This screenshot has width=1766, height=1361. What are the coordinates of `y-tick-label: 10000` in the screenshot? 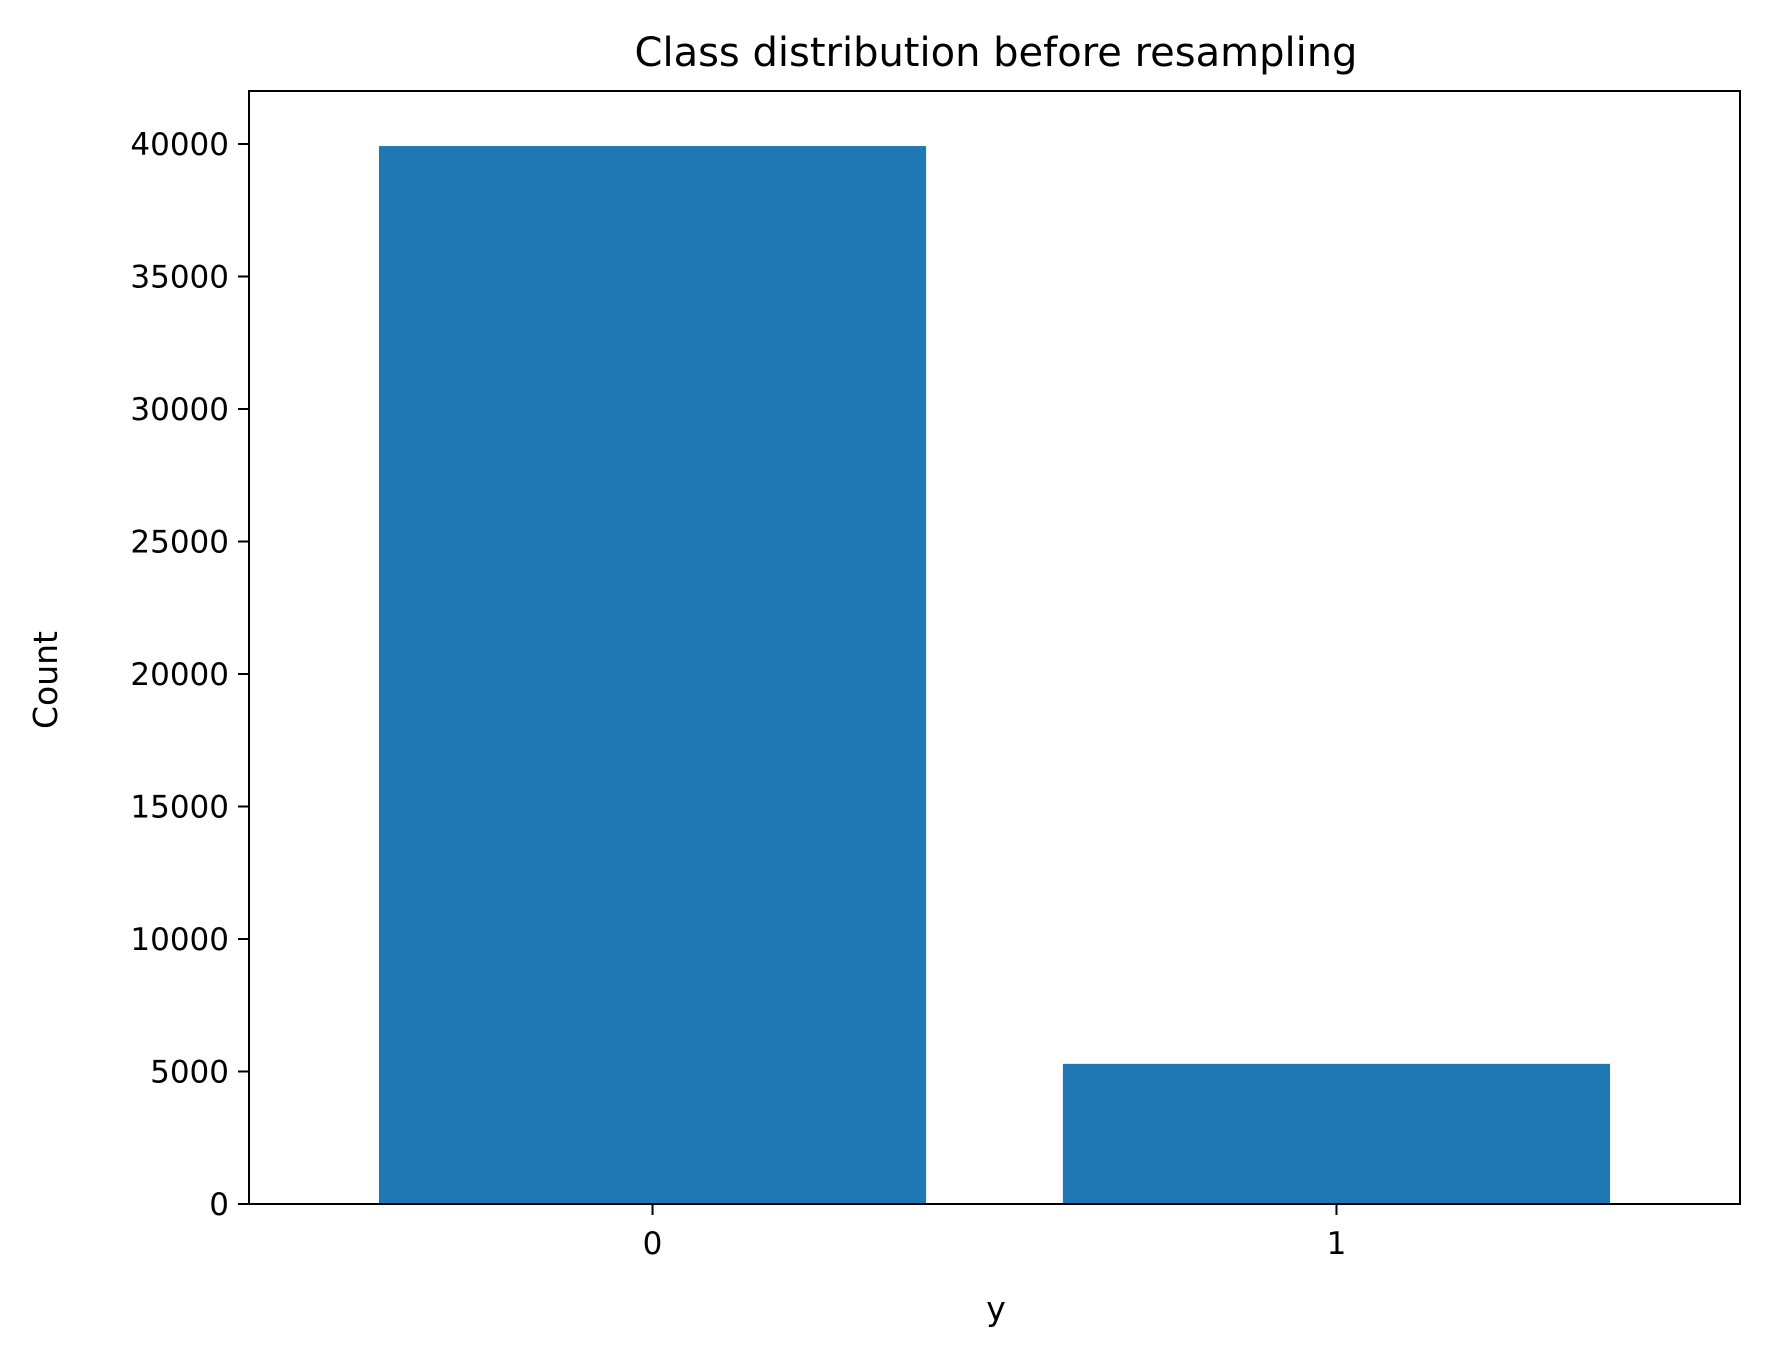 It's located at (179, 940).